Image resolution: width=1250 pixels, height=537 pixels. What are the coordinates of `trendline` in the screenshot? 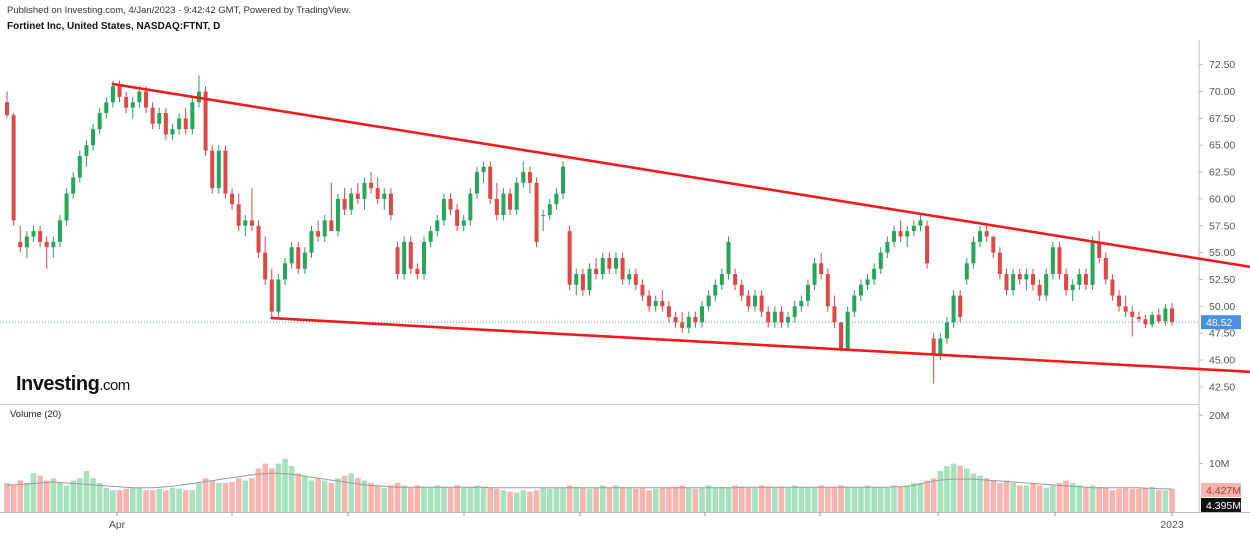 It's located at (760, 345).